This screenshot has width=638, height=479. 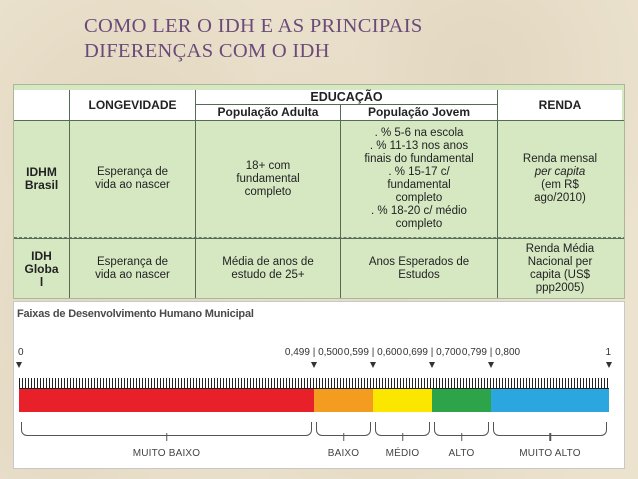 I want to click on row-label-idh-global: IDH Globa l, so click(x=41, y=268).